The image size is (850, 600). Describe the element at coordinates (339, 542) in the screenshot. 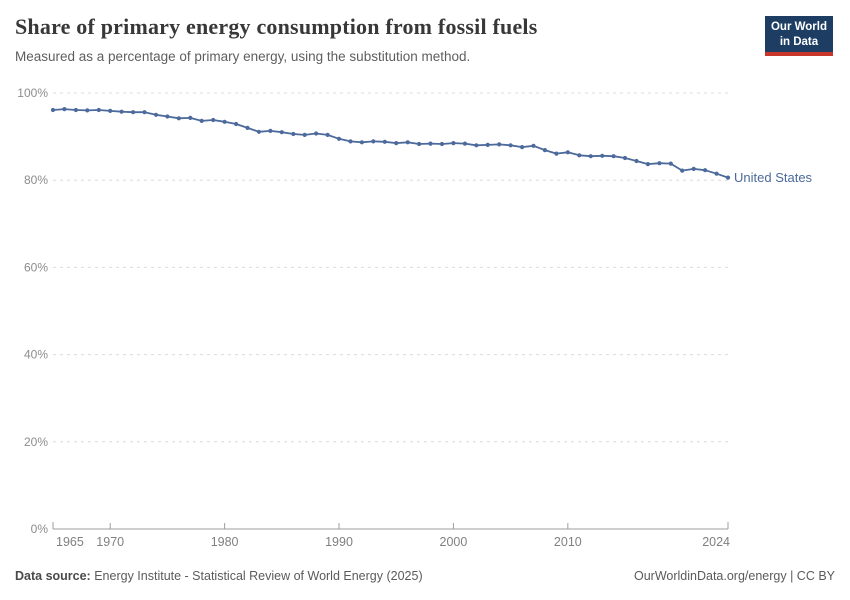

I see `x-axis-tick-label: 1990` at that location.